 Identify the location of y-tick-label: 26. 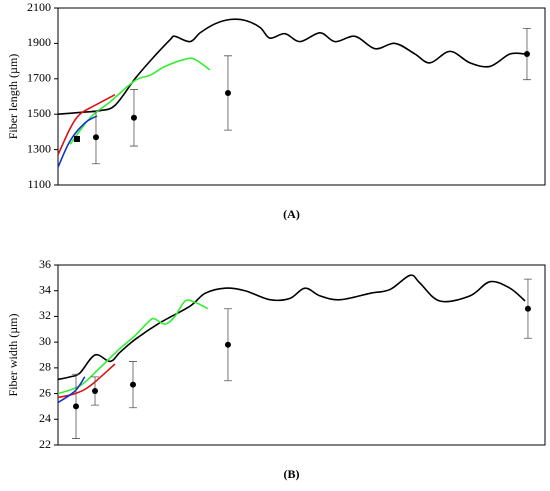
(45, 392).